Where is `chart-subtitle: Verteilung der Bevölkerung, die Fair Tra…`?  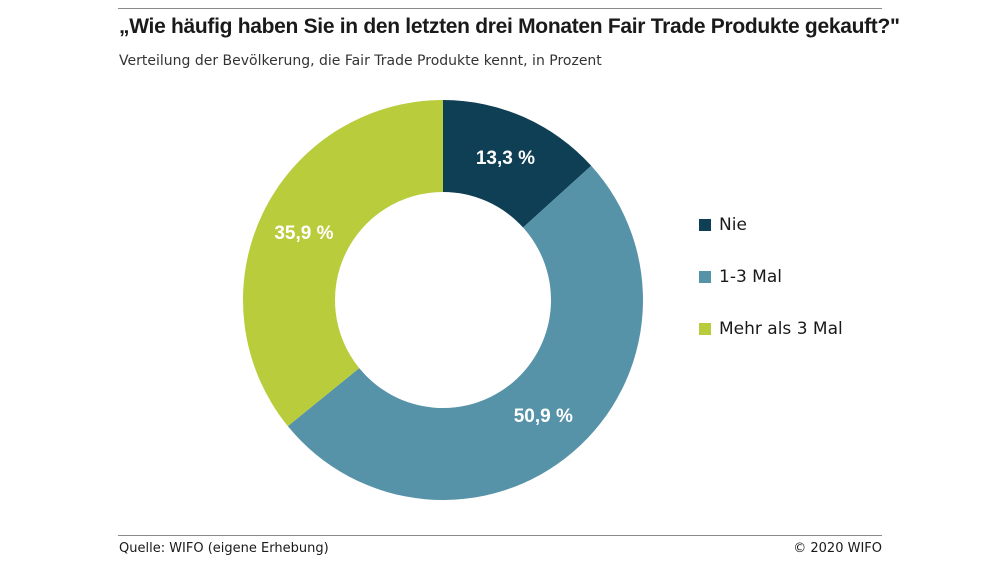 chart-subtitle: Verteilung der Bevölkerung, die Fair Tra… is located at coordinates (360, 61).